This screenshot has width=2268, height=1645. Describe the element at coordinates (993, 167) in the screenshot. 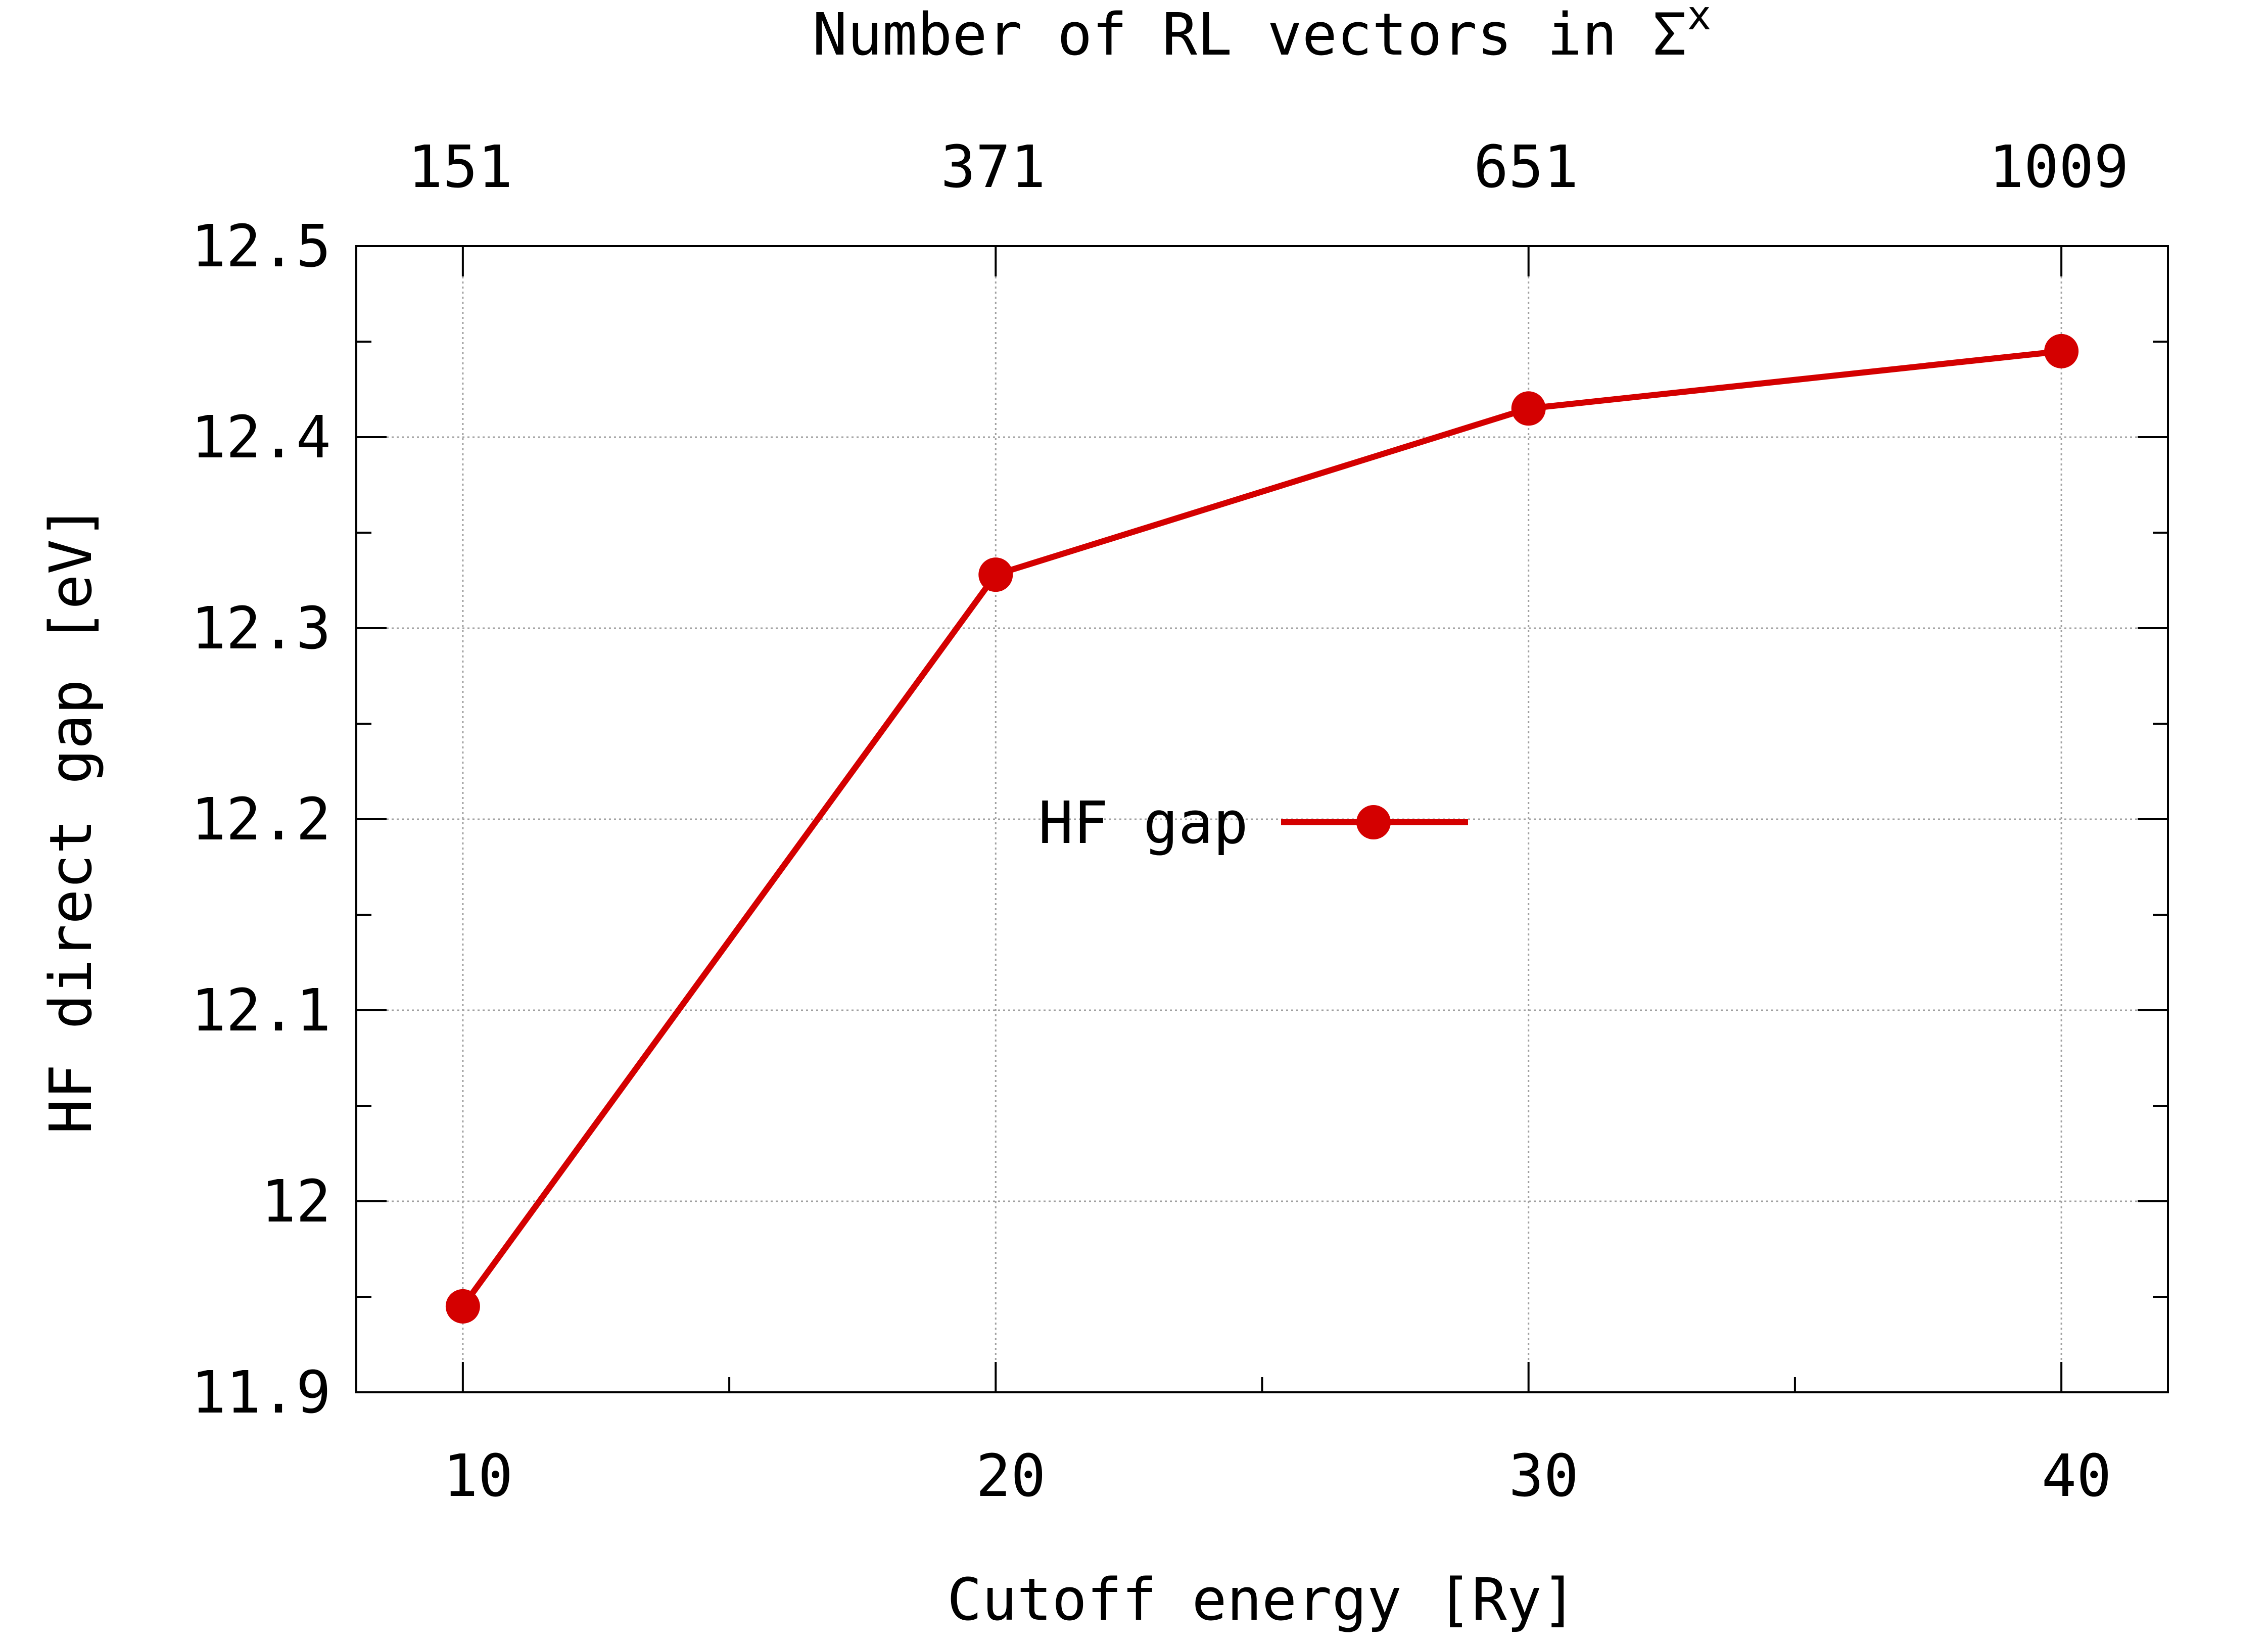

I see `x2-tick-label: 371` at that location.